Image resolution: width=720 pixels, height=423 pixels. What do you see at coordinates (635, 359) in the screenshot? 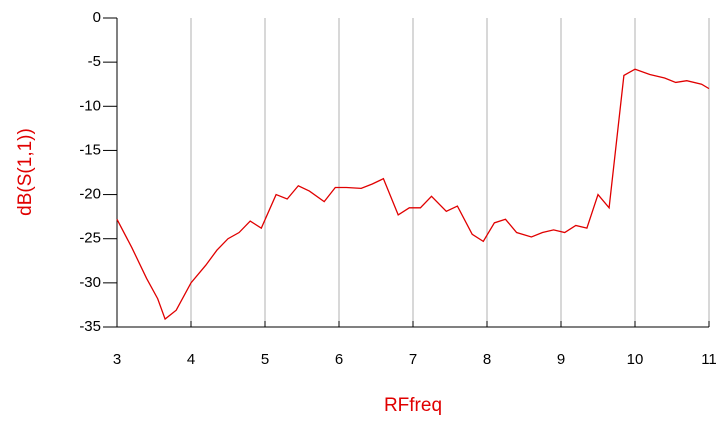
I see `x-tick-label: 10` at bounding box center [635, 359].